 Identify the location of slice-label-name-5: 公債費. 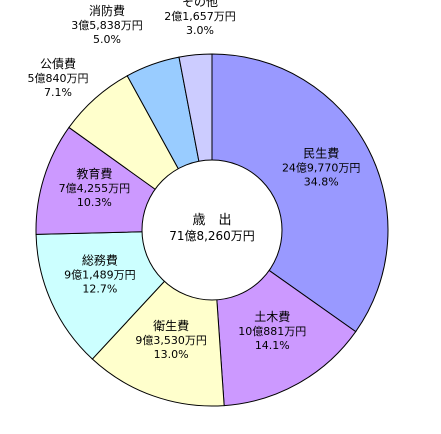
(58, 63).